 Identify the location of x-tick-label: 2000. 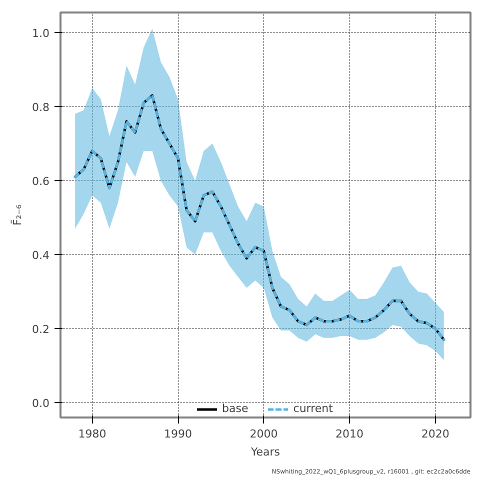
(264, 434).